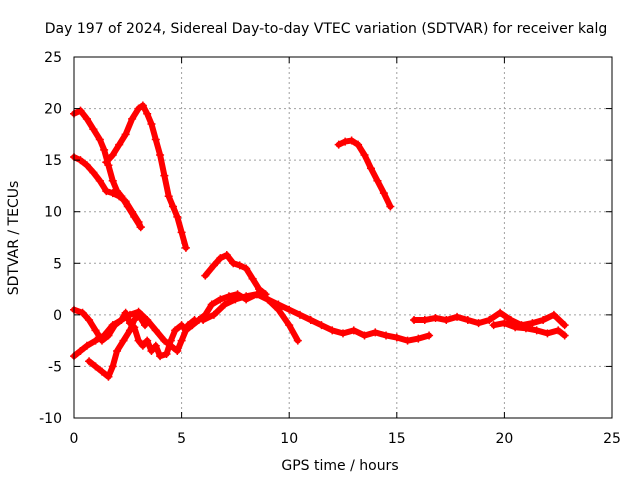 This screenshot has width=640, height=480. Describe the element at coordinates (181, 439) in the screenshot. I see `x-tick-label: 5` at that location.